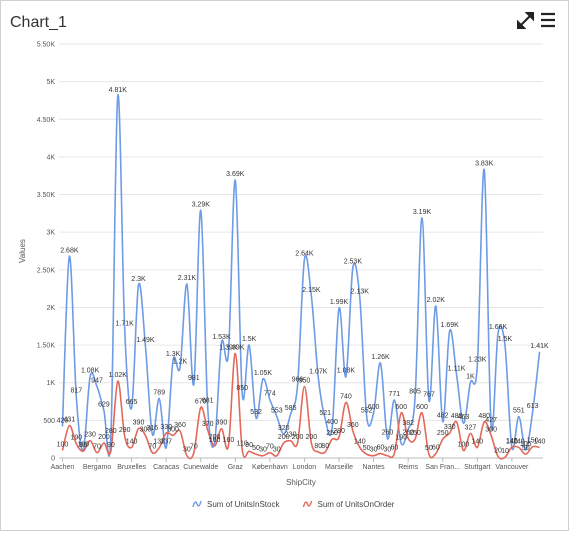  I want to click on x-tick-label: Stuttgart, so click(477, 467).